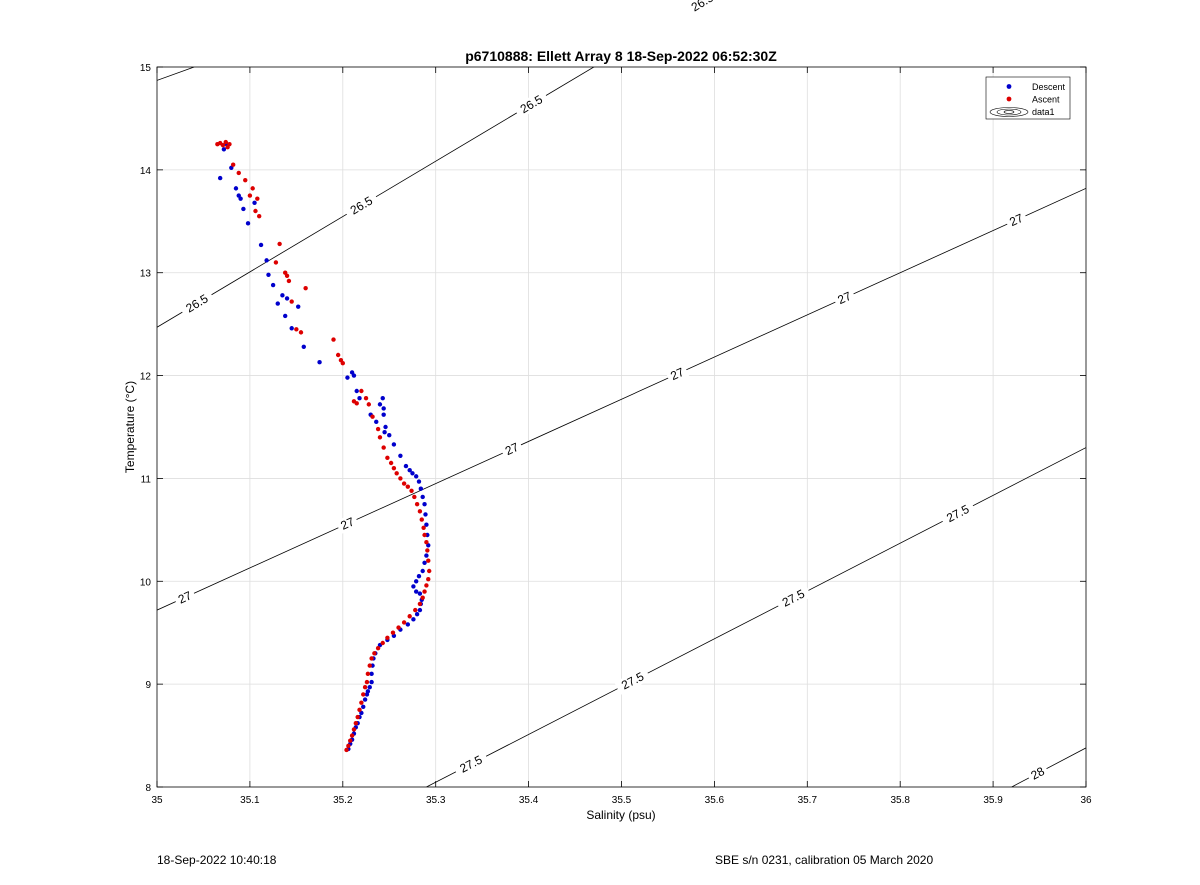 The image size is (1200, 885). I want to click on y-tick-label: 9, so click(148, 685).